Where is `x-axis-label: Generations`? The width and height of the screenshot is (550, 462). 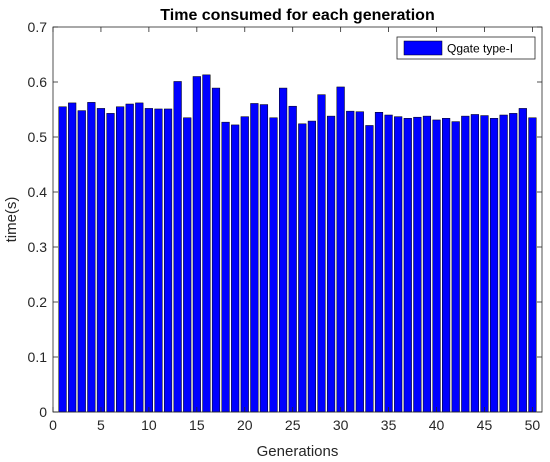
x-axis-label: Generations is located at coordinates (298, 451).